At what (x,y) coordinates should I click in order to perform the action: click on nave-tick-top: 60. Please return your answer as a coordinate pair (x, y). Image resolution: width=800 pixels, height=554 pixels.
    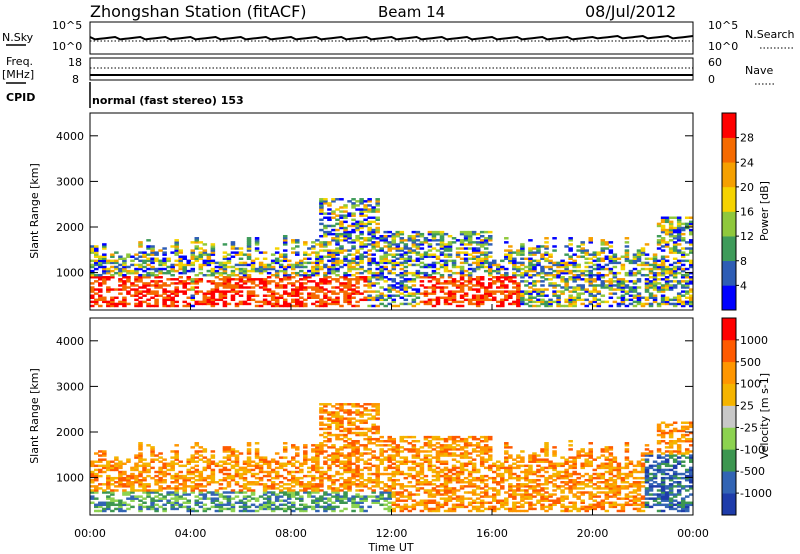
    Looking at the image, I should click on (715, 62).